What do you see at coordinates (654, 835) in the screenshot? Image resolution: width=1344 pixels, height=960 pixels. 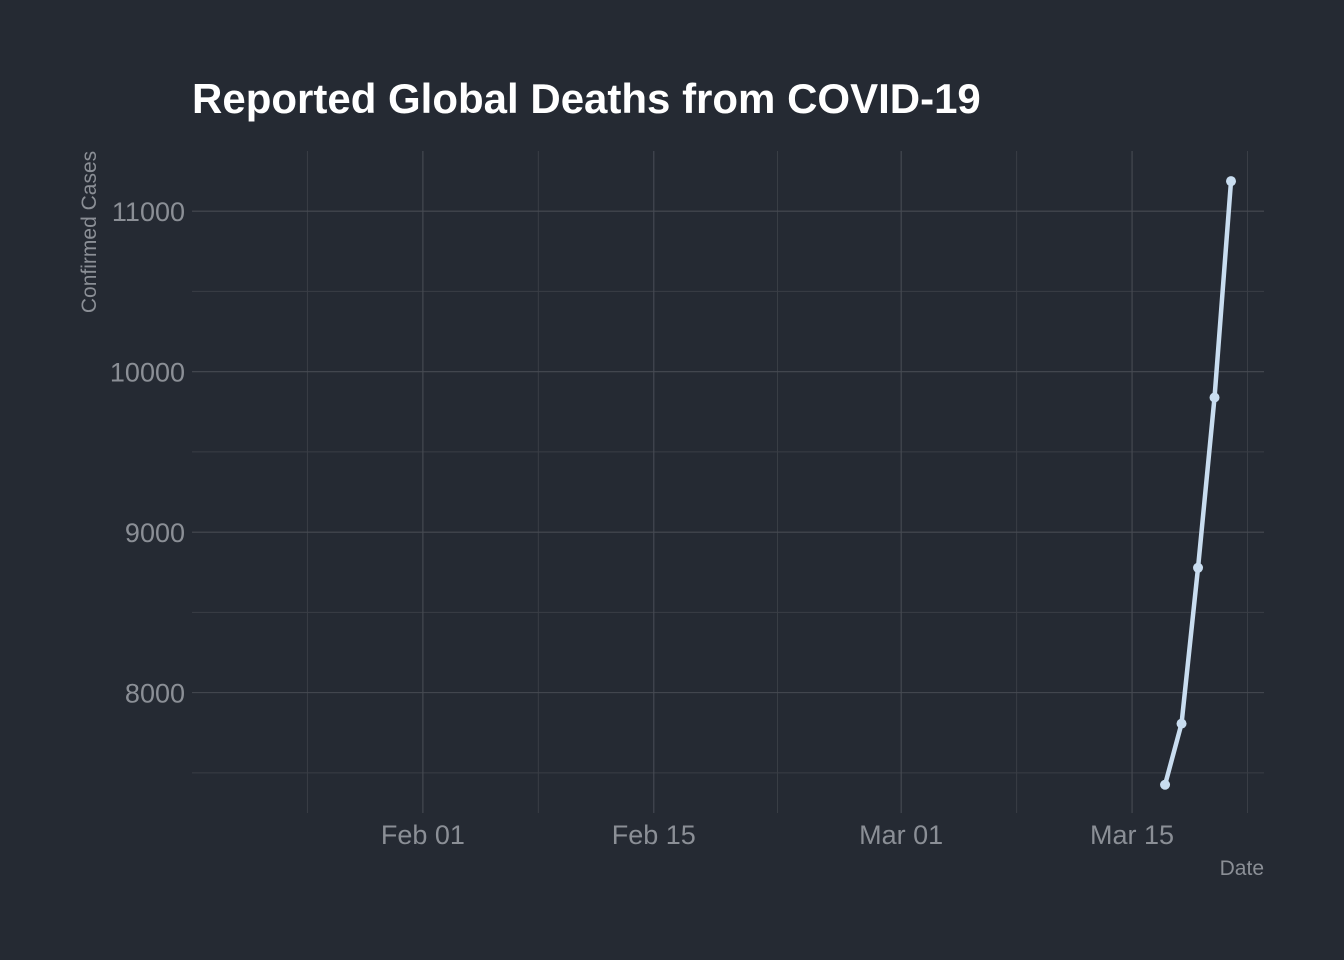 I see `x-tick-label: Feb 15` at bounding box center [654, 835].